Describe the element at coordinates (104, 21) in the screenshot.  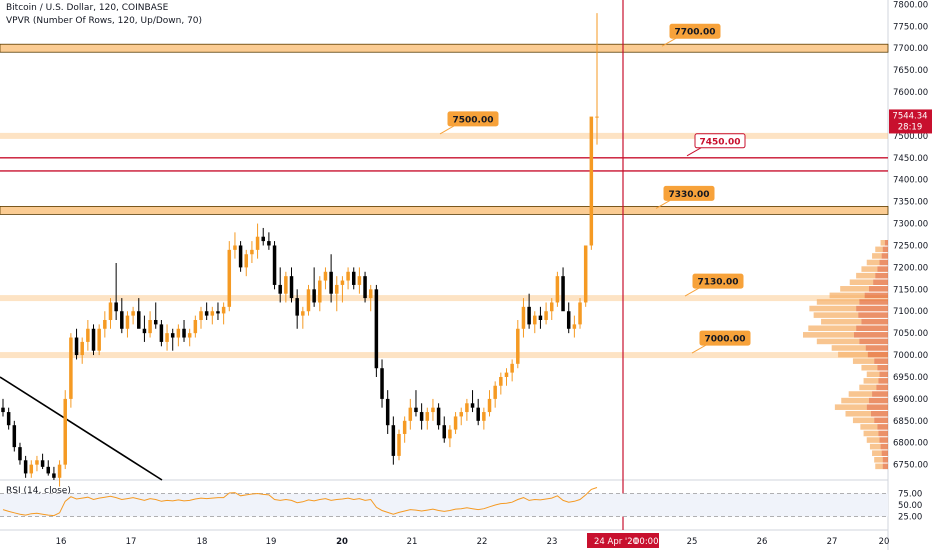
I see `indicator-legend: VPVR (Number Of Rows, 120, Up/Down, 70)` at that location.